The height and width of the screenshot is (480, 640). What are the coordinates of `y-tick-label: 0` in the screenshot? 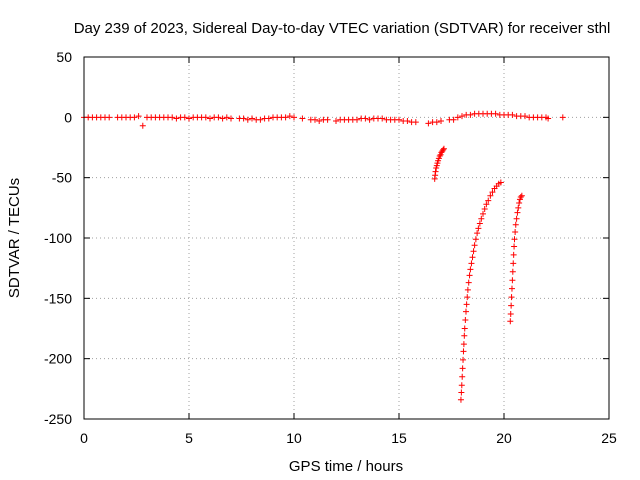 It's located at (68, 117).